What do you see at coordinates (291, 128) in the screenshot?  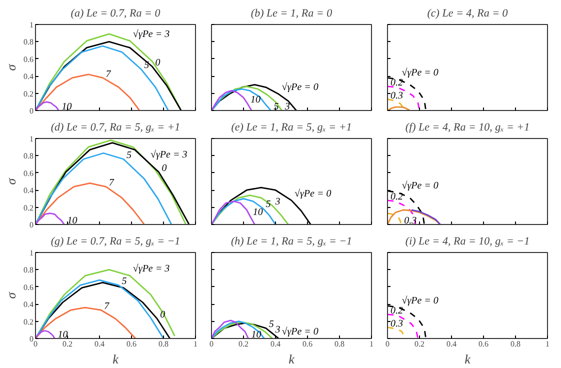 I see `chart-title: (e) Le = 1, Ra = 5, gₓ = +1` at bounding box center [291, 128].